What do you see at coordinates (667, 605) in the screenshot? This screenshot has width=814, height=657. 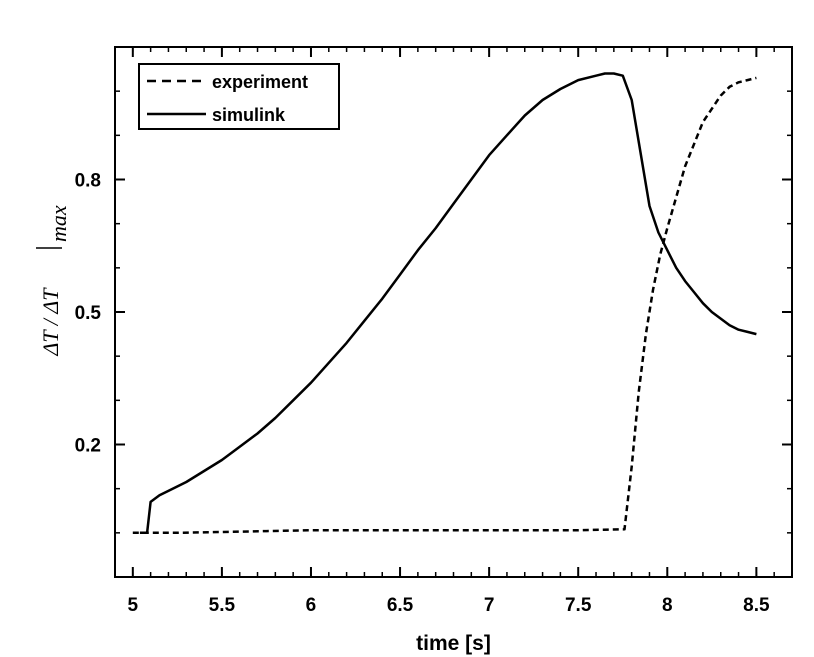 I see `x-tick-label: 8` at bounding box center [667, 605].